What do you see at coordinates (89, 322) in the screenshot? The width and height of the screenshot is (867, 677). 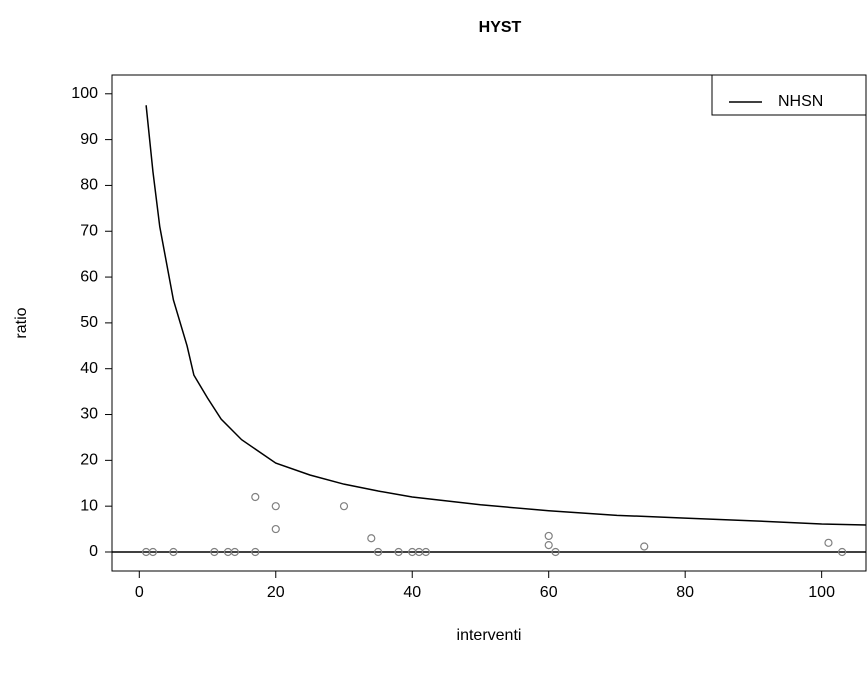 I see `y-tick-label: 50` at bounding box center [89, 322].